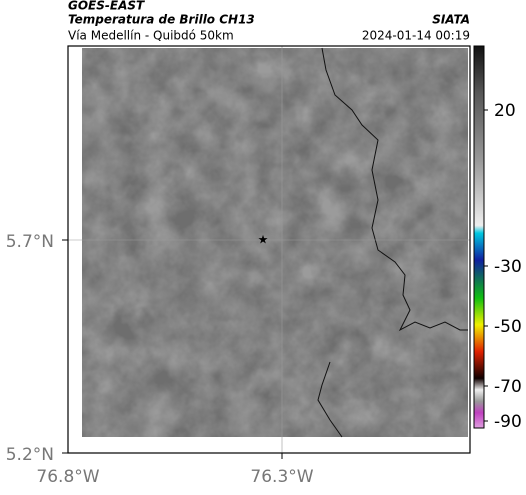 The image size is (526, 495). Describe the element at coordinates (451, 20) in the screenshot. I see `source: SIATA` at that location.